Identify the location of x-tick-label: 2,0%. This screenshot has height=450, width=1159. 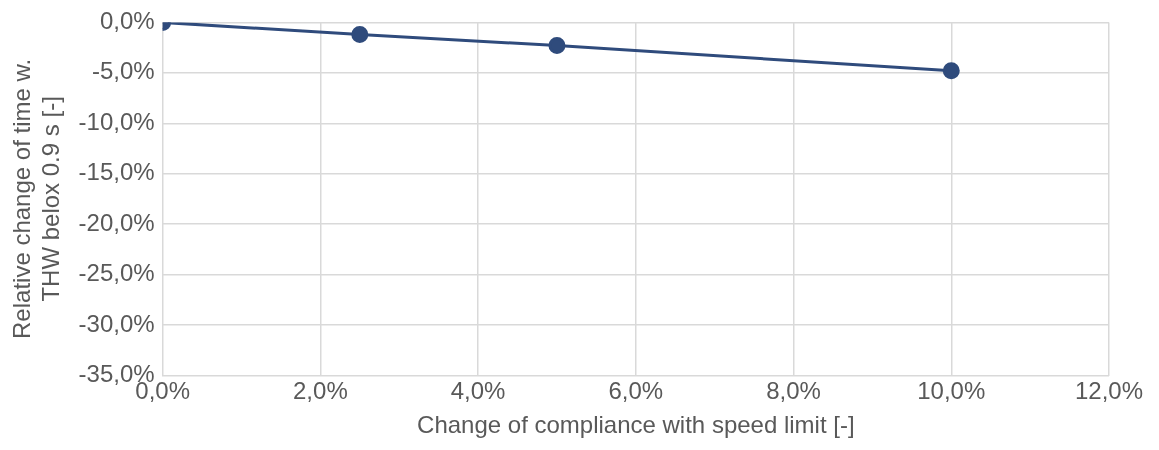
(320, 391).